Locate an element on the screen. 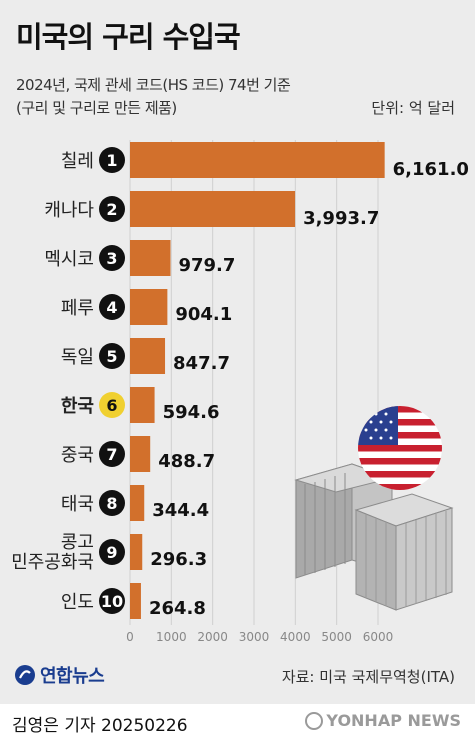 Image resolution: width=475 pixels, height=750 pixels. value-label: 904.1 is located at coordinates (203, 314).